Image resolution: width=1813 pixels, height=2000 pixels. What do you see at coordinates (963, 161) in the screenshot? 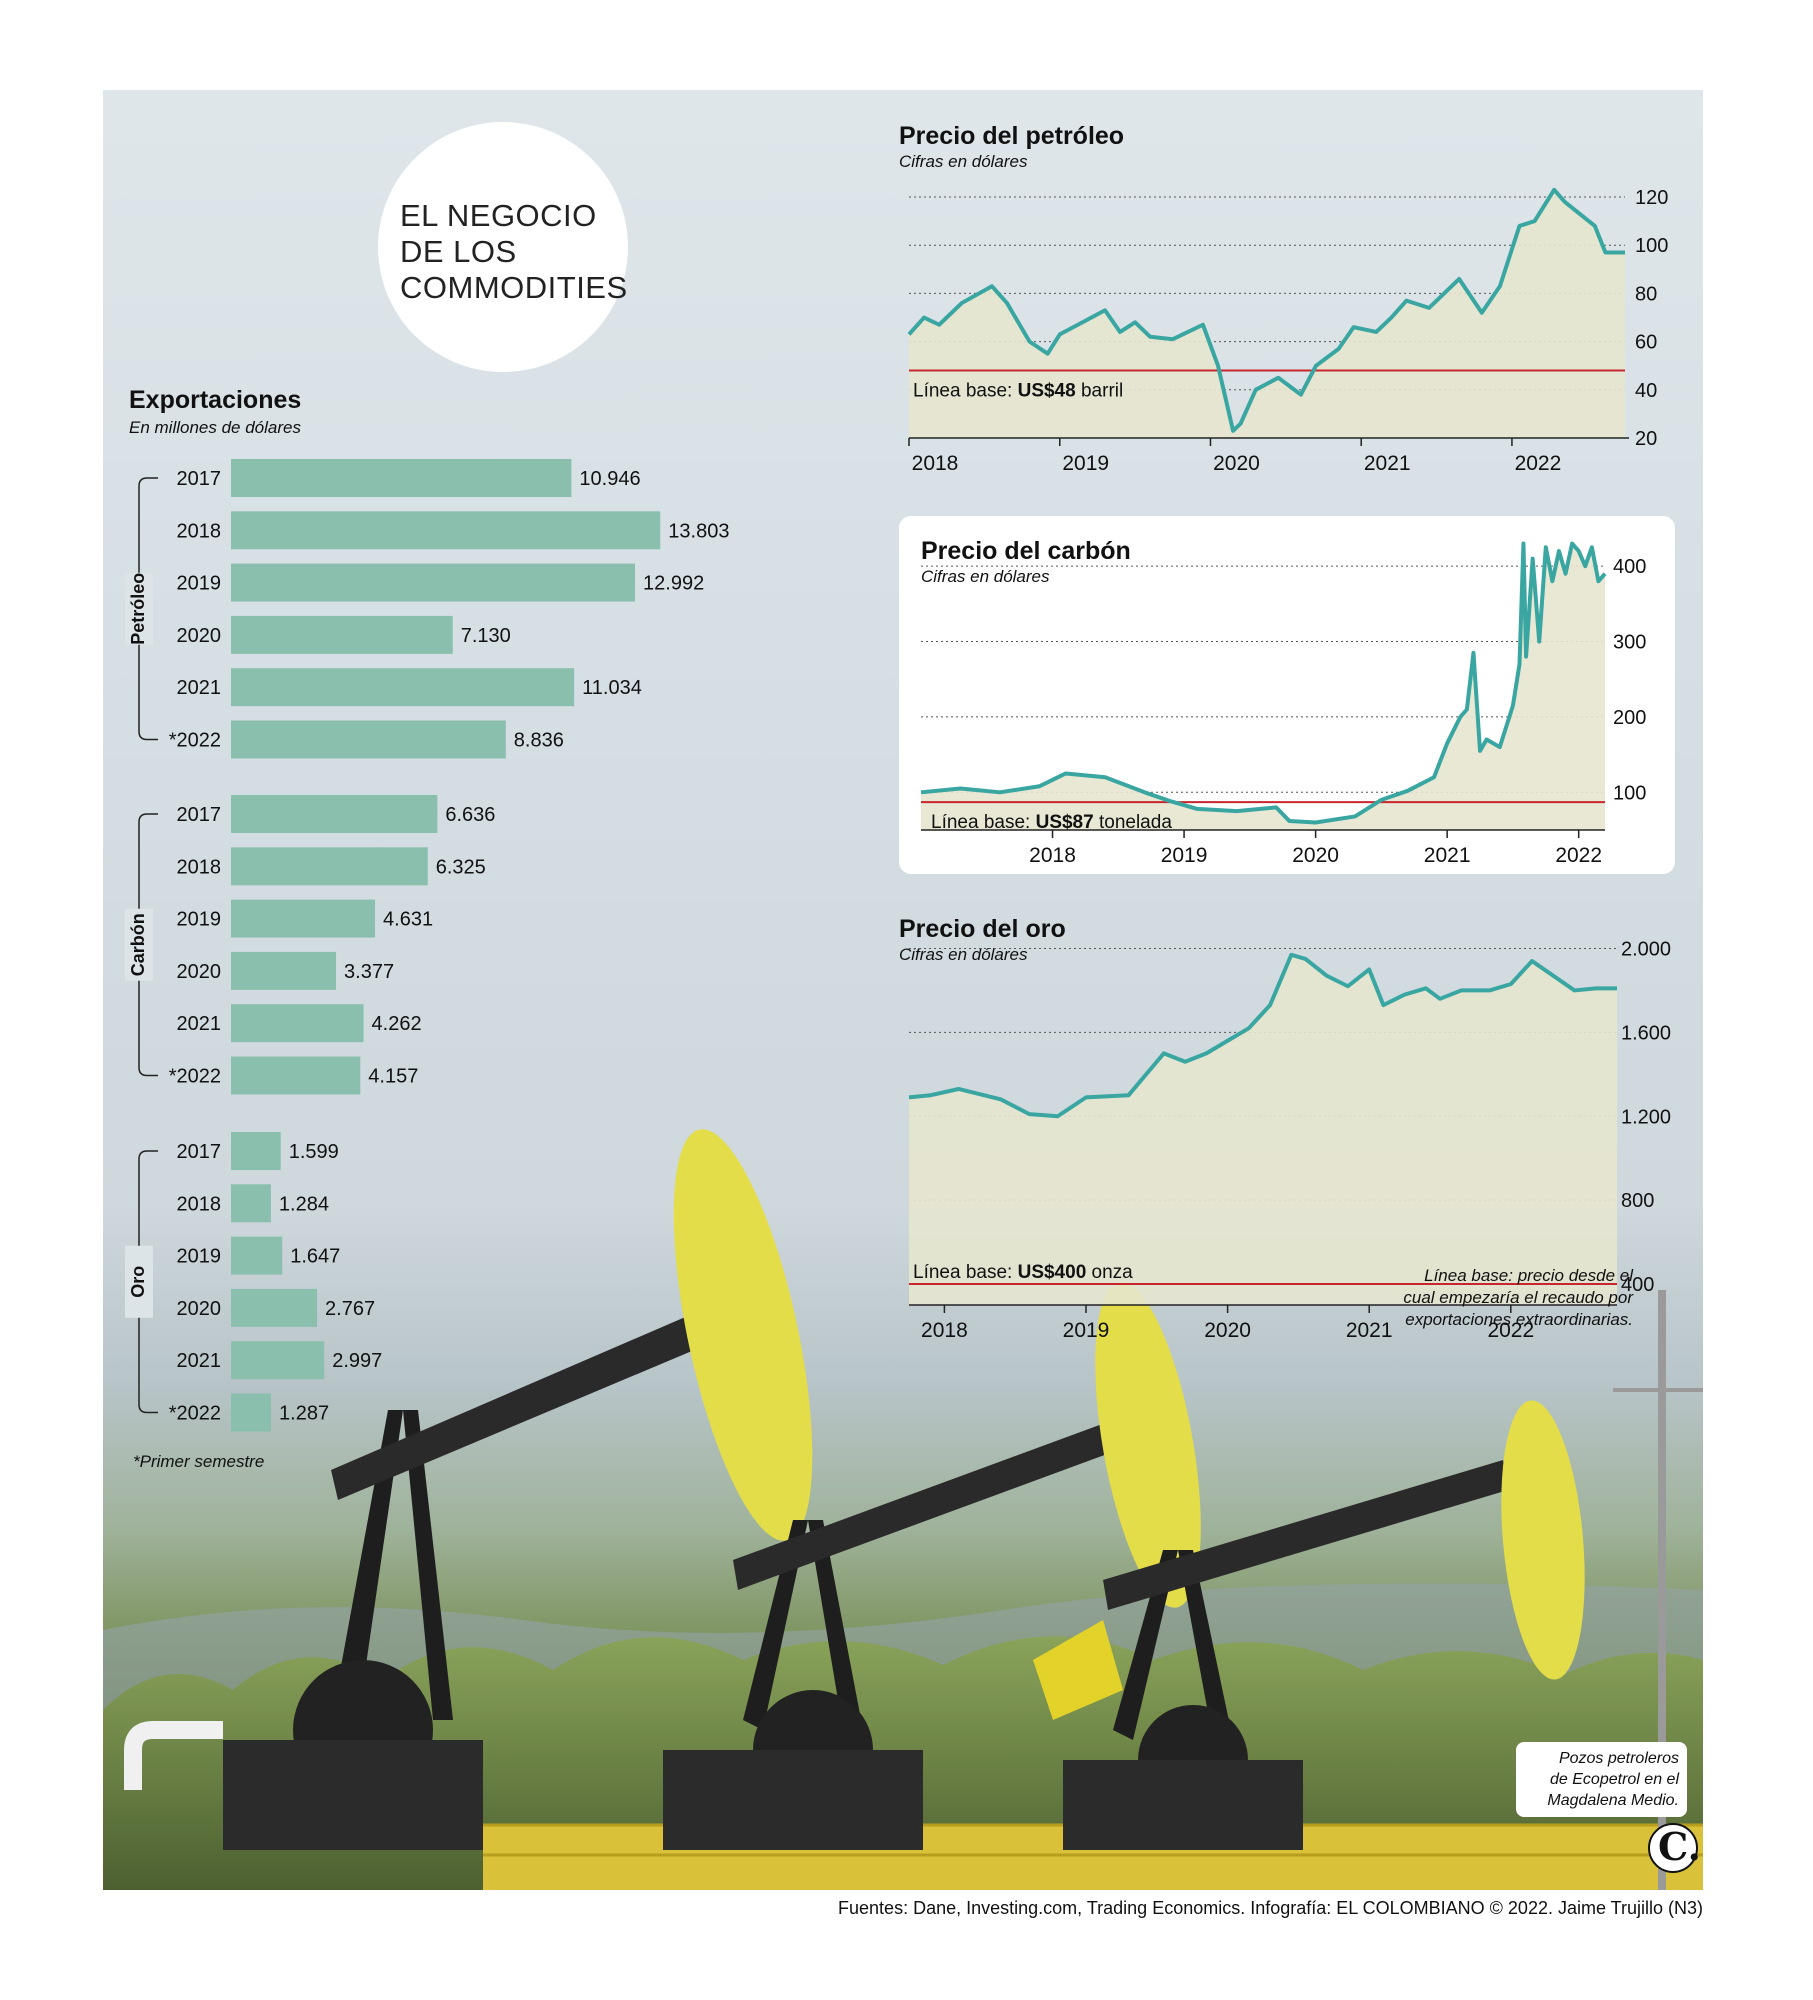
I see `oil-chart-subtitle: Cifras en dólares` at bounding box center [963, 161].